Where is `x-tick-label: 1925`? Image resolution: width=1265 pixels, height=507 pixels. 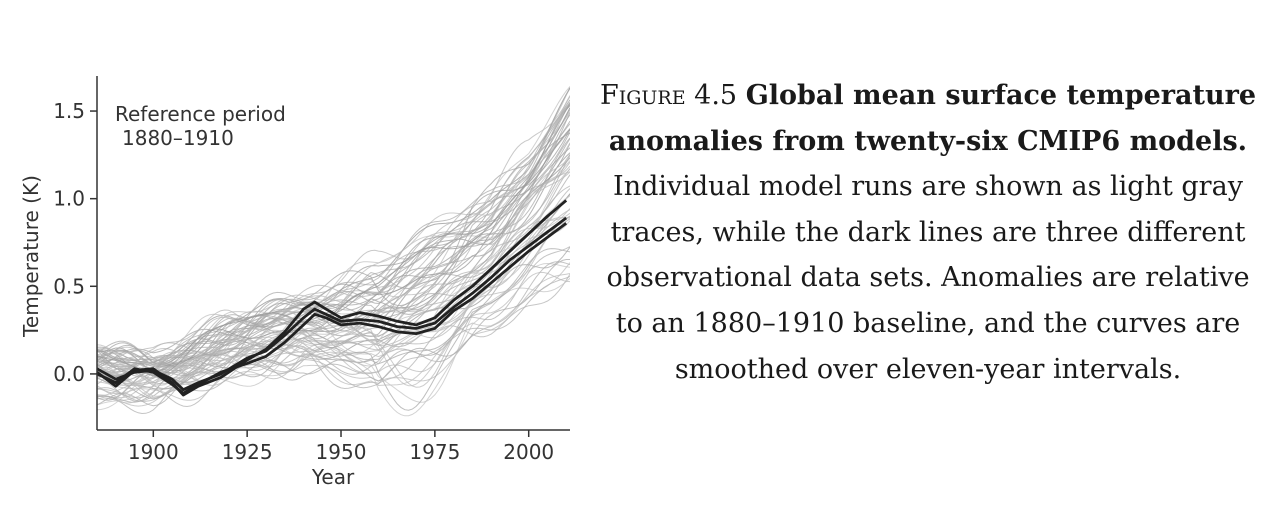 x-tick-label: 1925 is located at coordinates (247, 452).